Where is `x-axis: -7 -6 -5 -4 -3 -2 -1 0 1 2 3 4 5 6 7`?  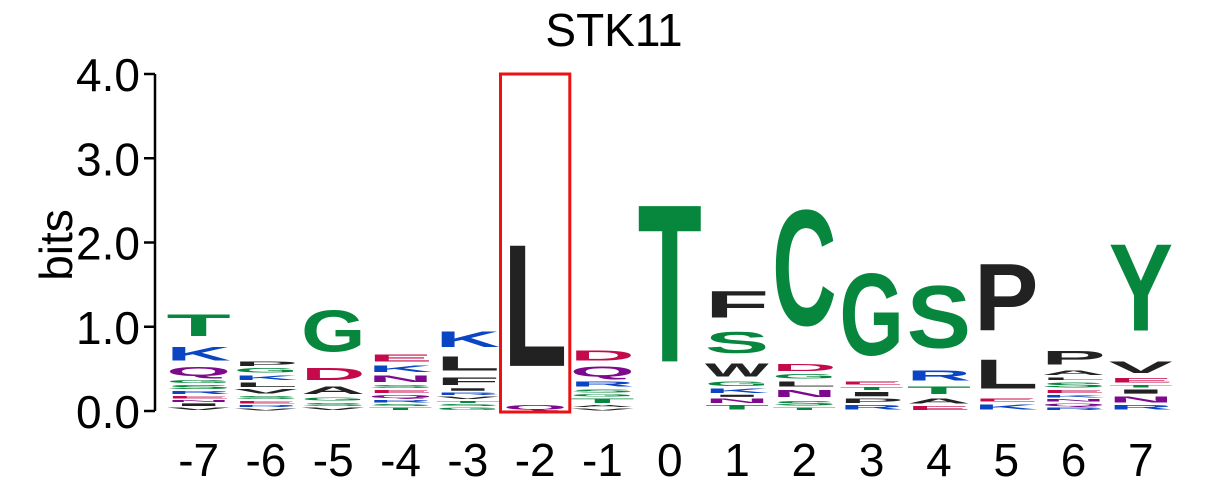 x-axis: -7 -6 -5 -4 -3 -2 -1 0 1 2 3 4 5 6 7 is located at coordinates (665, 460).